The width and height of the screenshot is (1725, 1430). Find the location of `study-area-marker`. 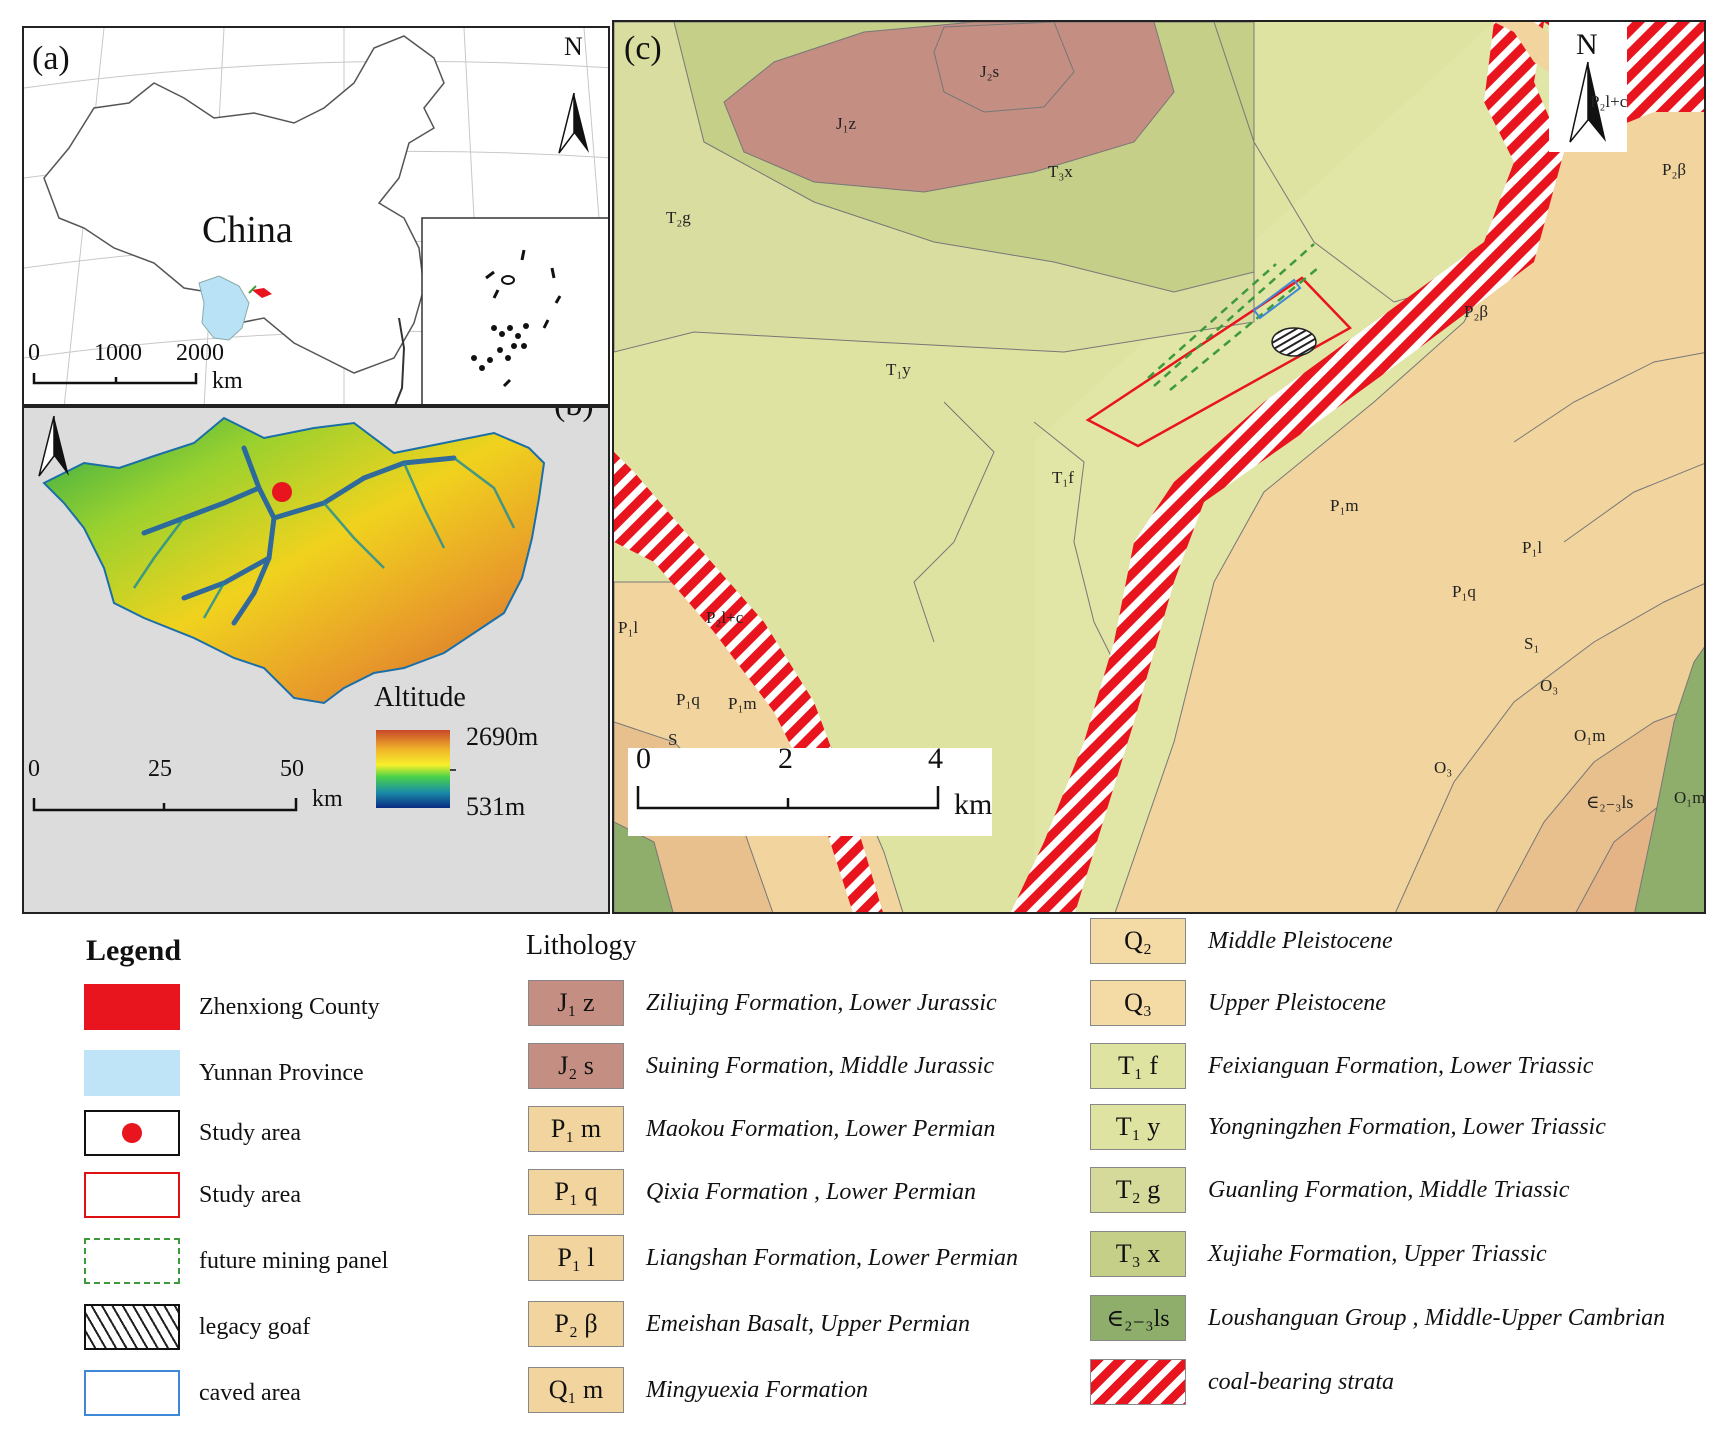

study-area-marker is located at coordinates (282, 492).